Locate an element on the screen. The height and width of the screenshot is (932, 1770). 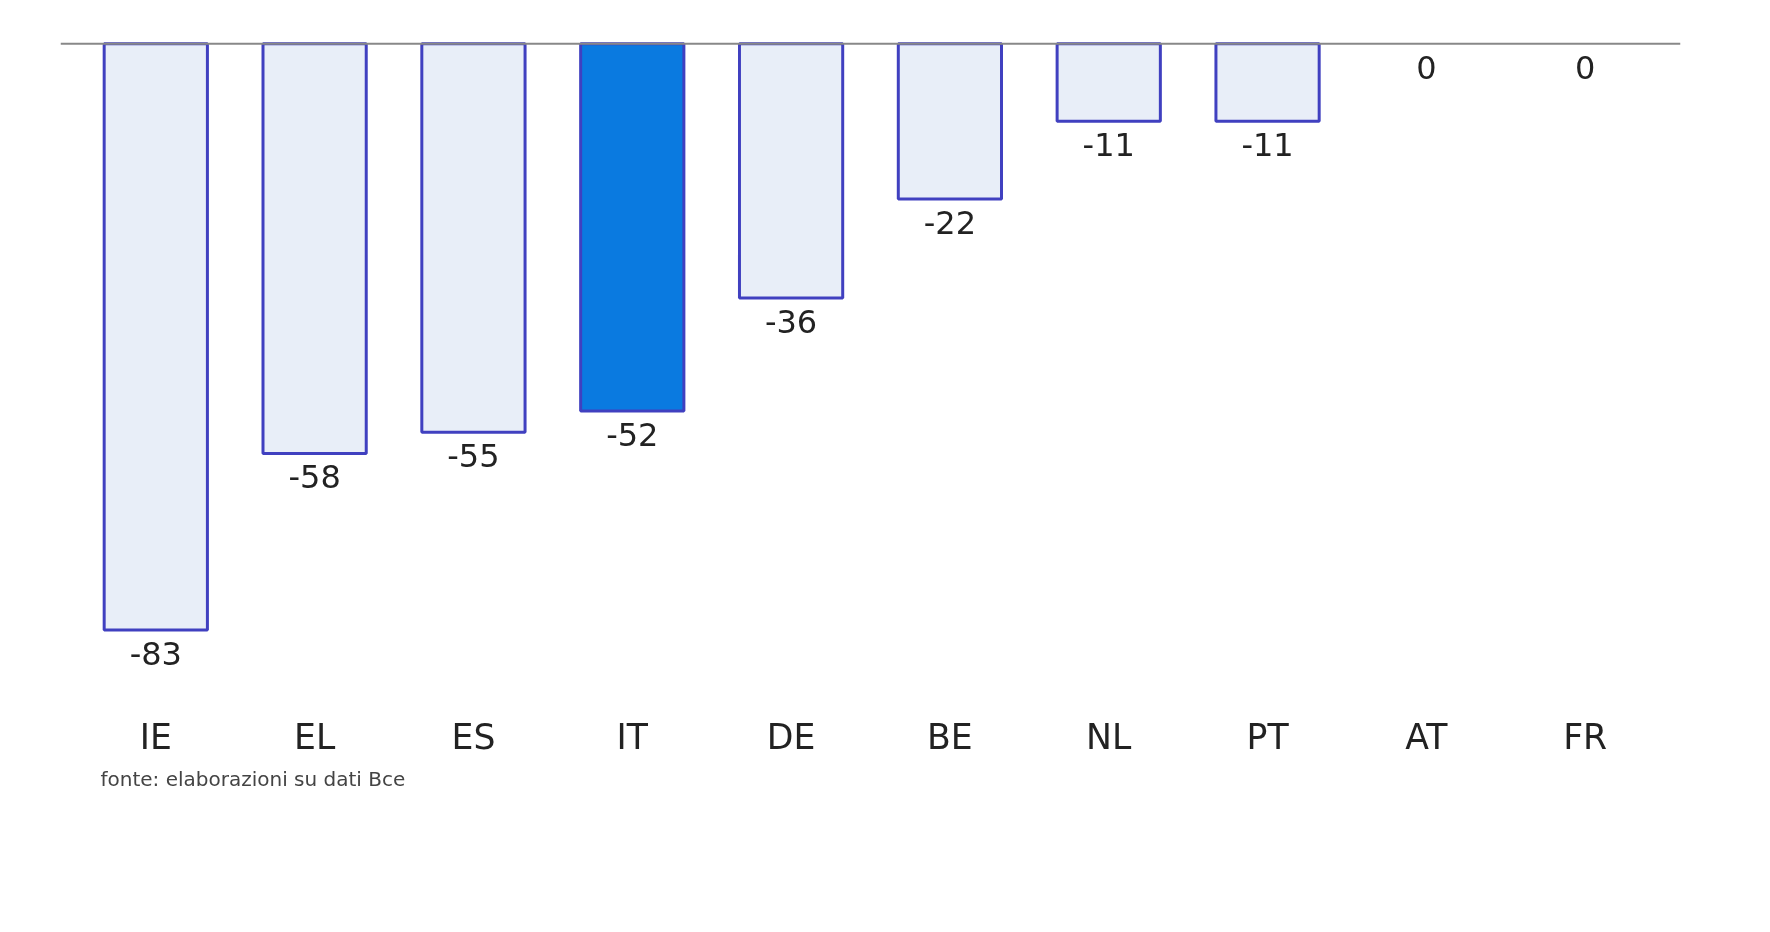
x-tick-label: ES is located at coordinates (473, 736).